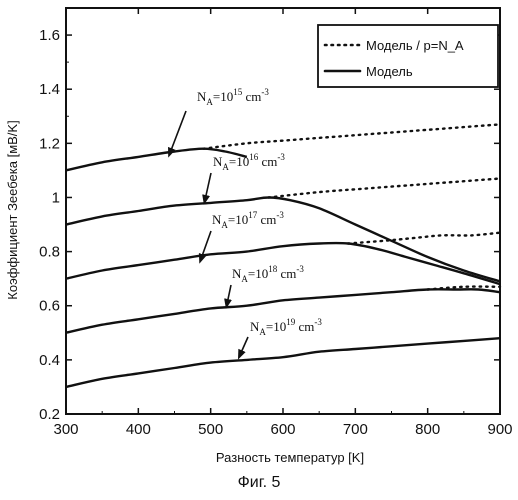  I want to click on y-tick-label: 0.6, so click(49, 306).